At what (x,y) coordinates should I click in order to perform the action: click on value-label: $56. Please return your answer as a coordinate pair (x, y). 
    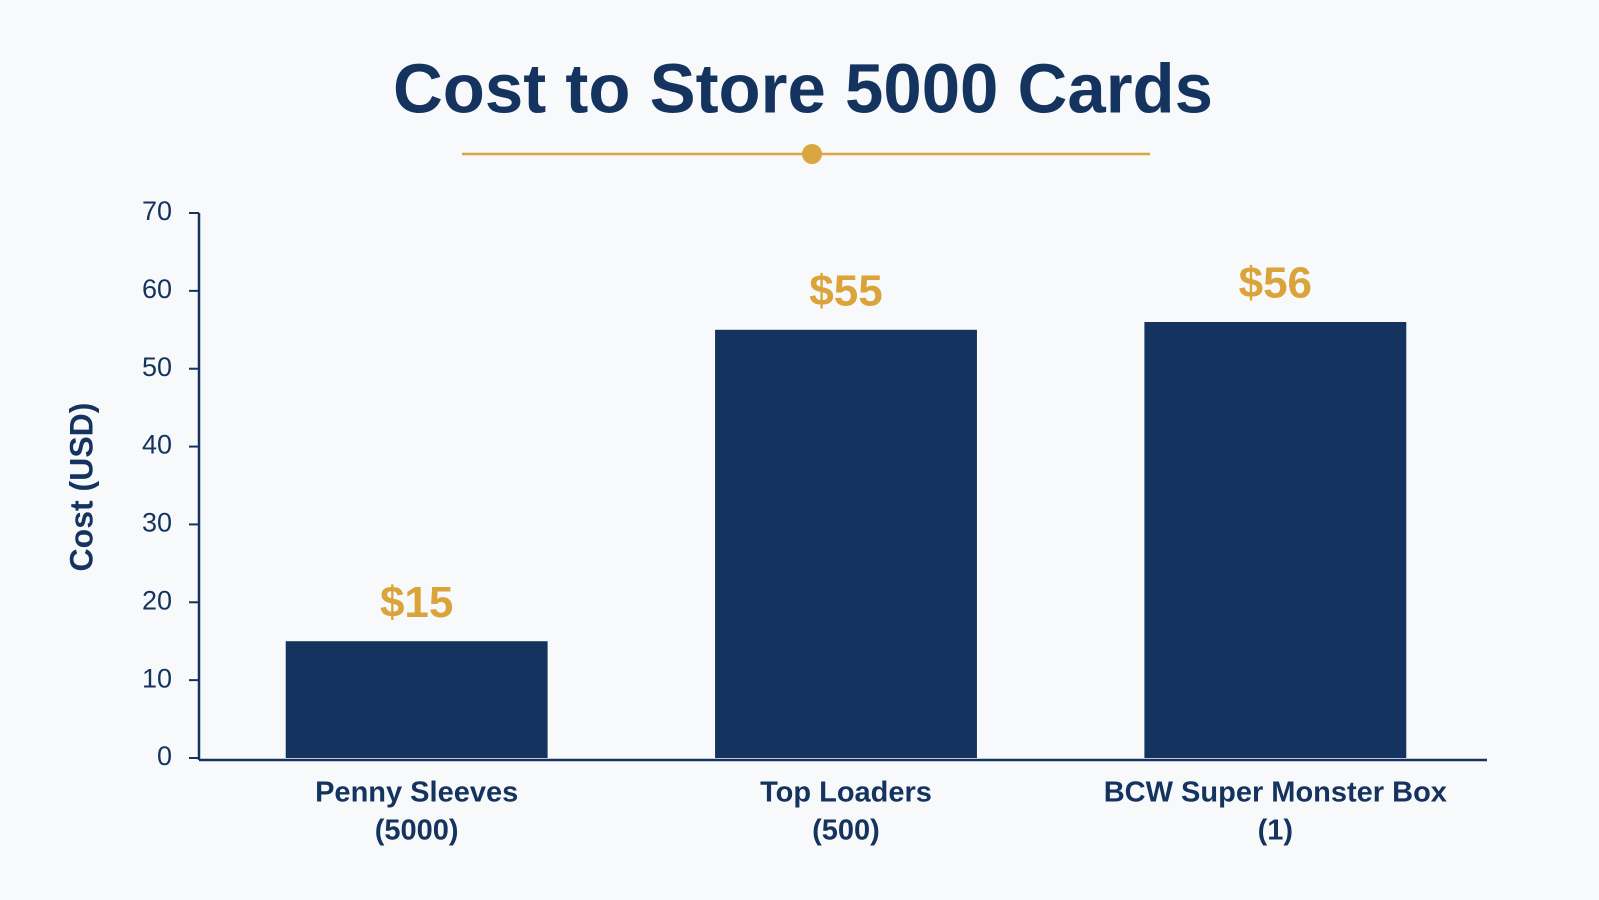
    Looking at the image, I should click on (1275, 283).